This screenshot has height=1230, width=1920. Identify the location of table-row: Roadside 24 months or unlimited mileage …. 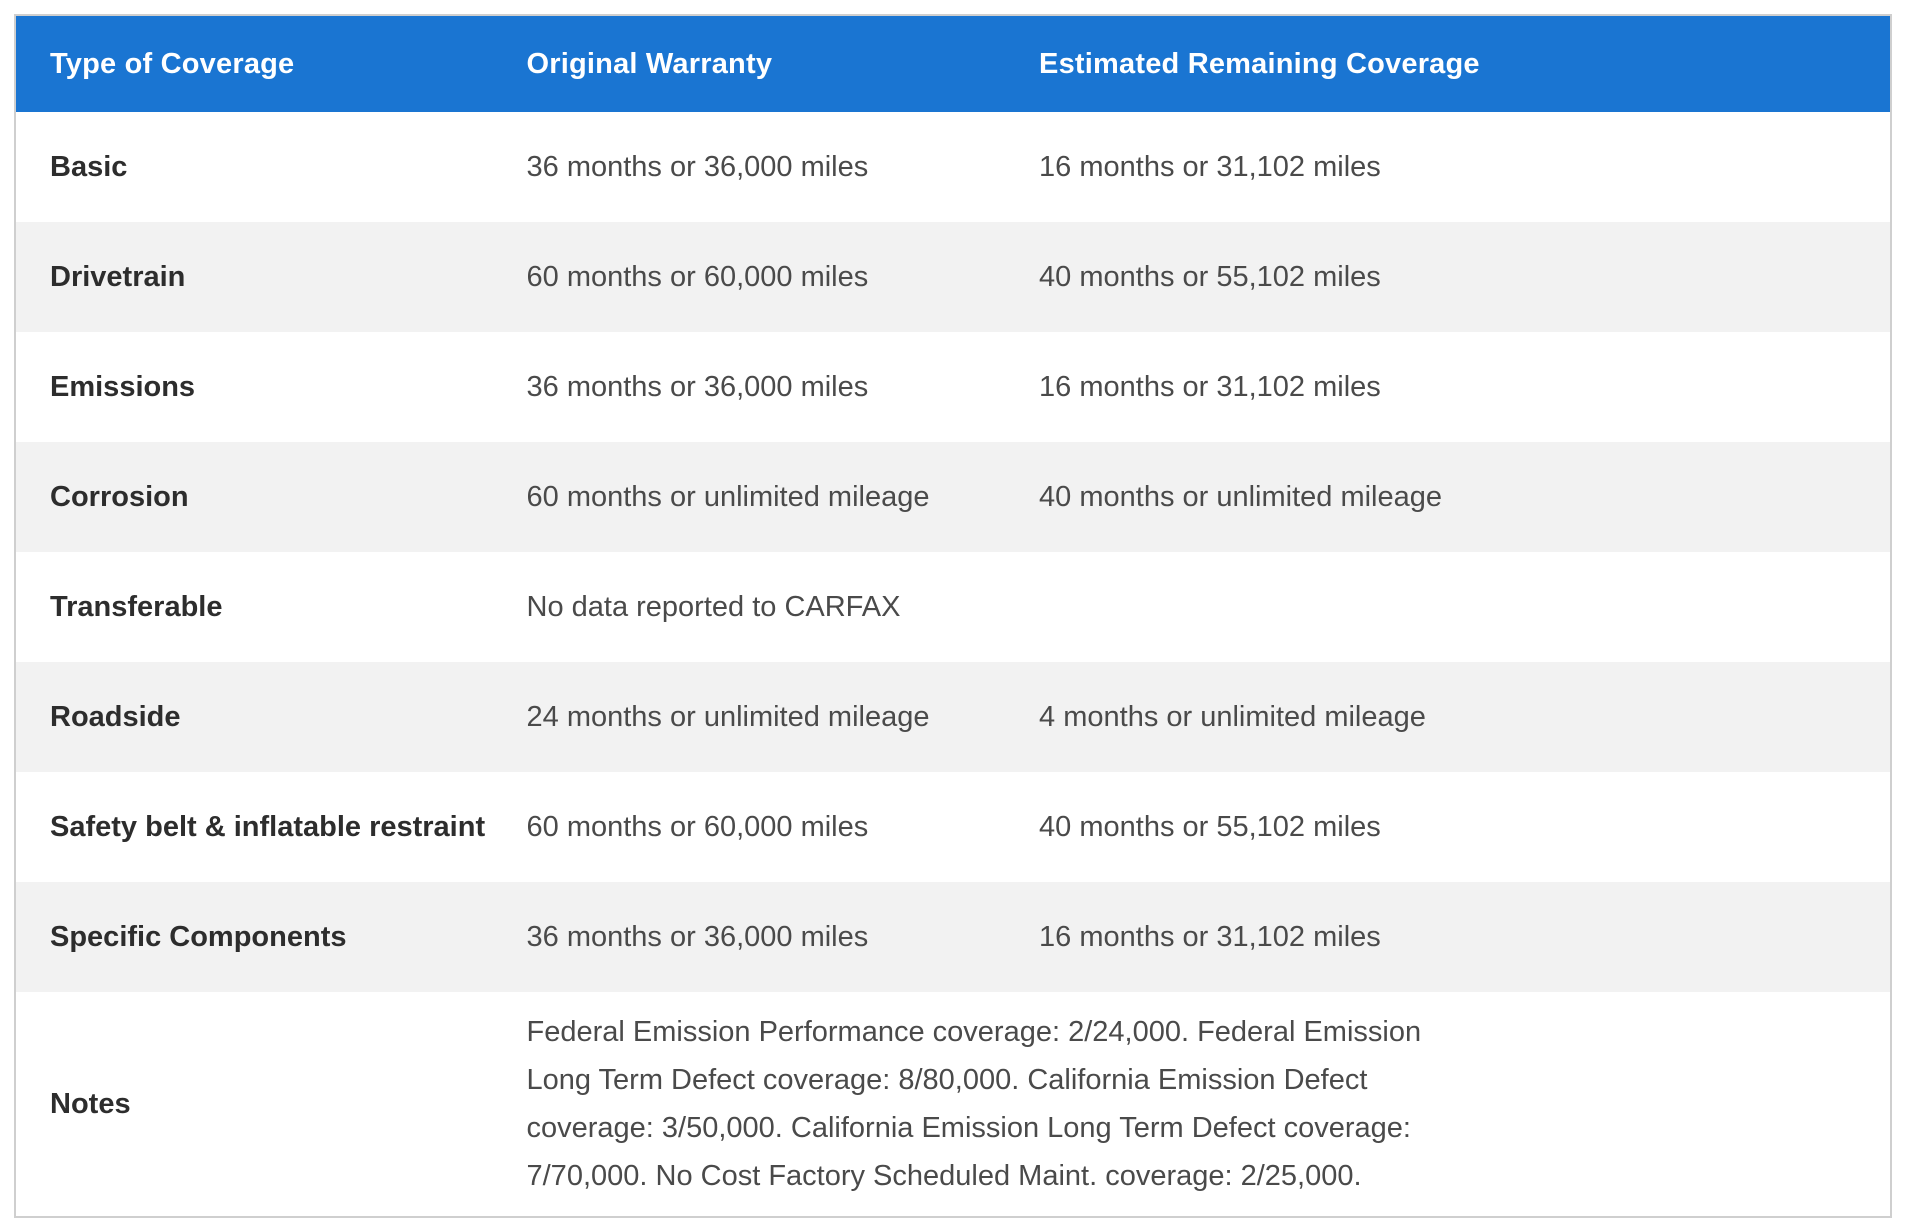
(953, 717).